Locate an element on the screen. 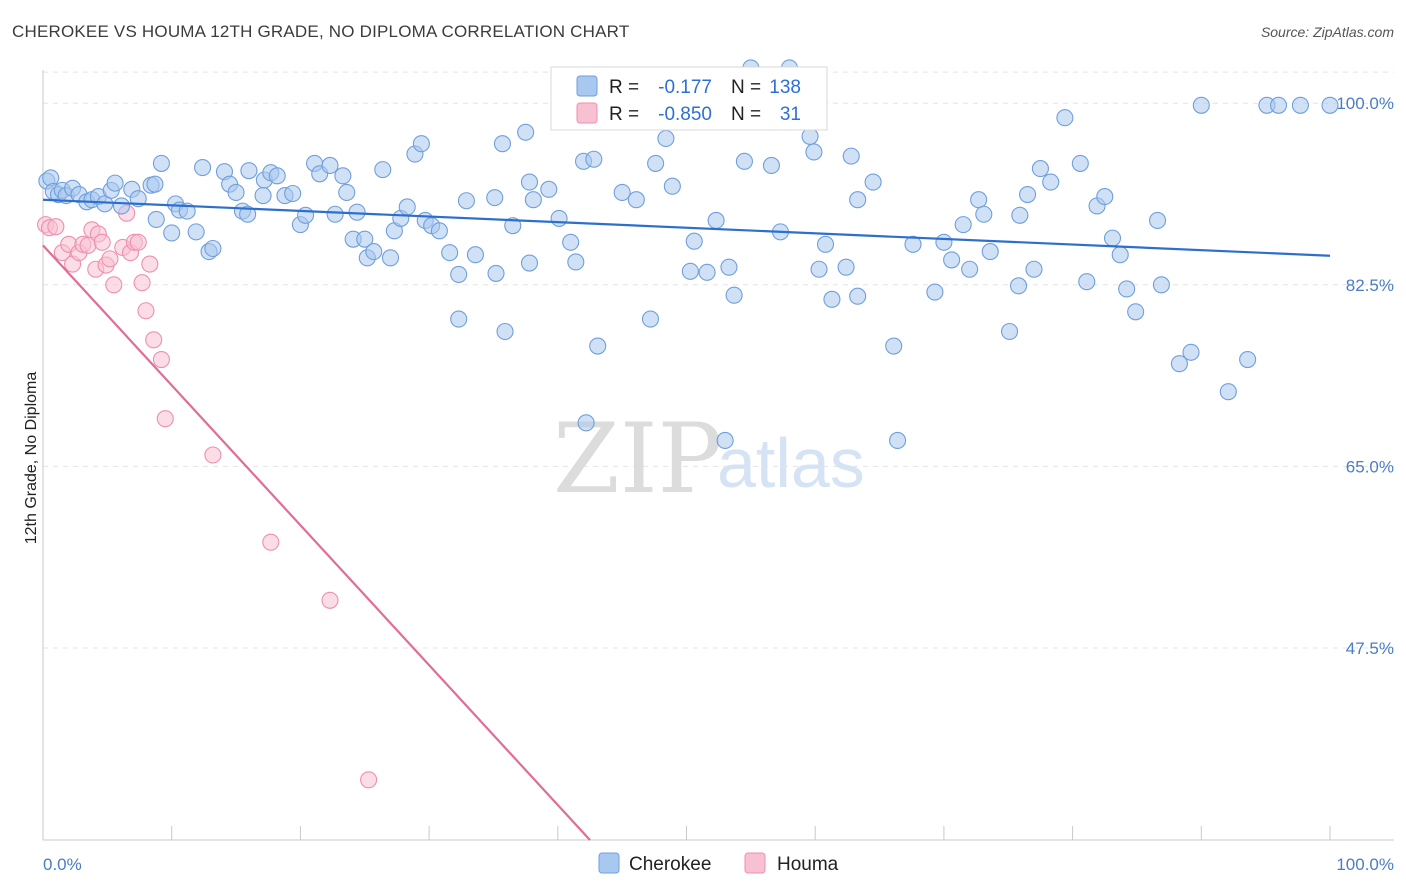 The width and height of the screenshot is (1406, 892). x-tick-label-min: 0.0% is located at coordinates (62, 864).